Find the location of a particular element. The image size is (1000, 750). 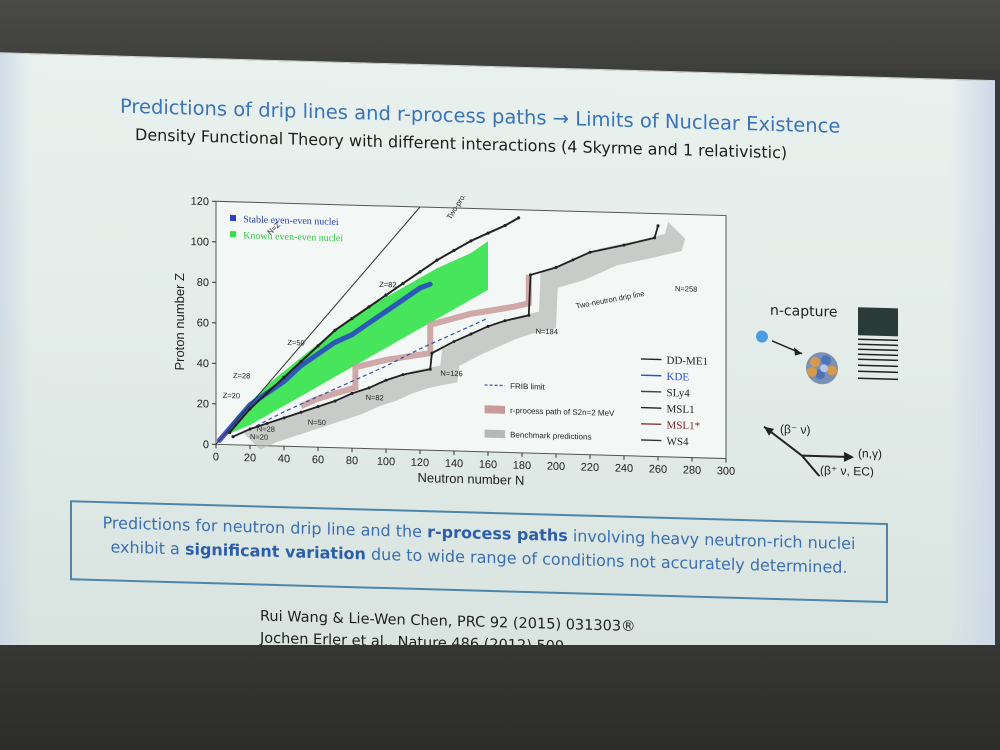

chart-annotation: N=126 is located at coordinates (451, 374).